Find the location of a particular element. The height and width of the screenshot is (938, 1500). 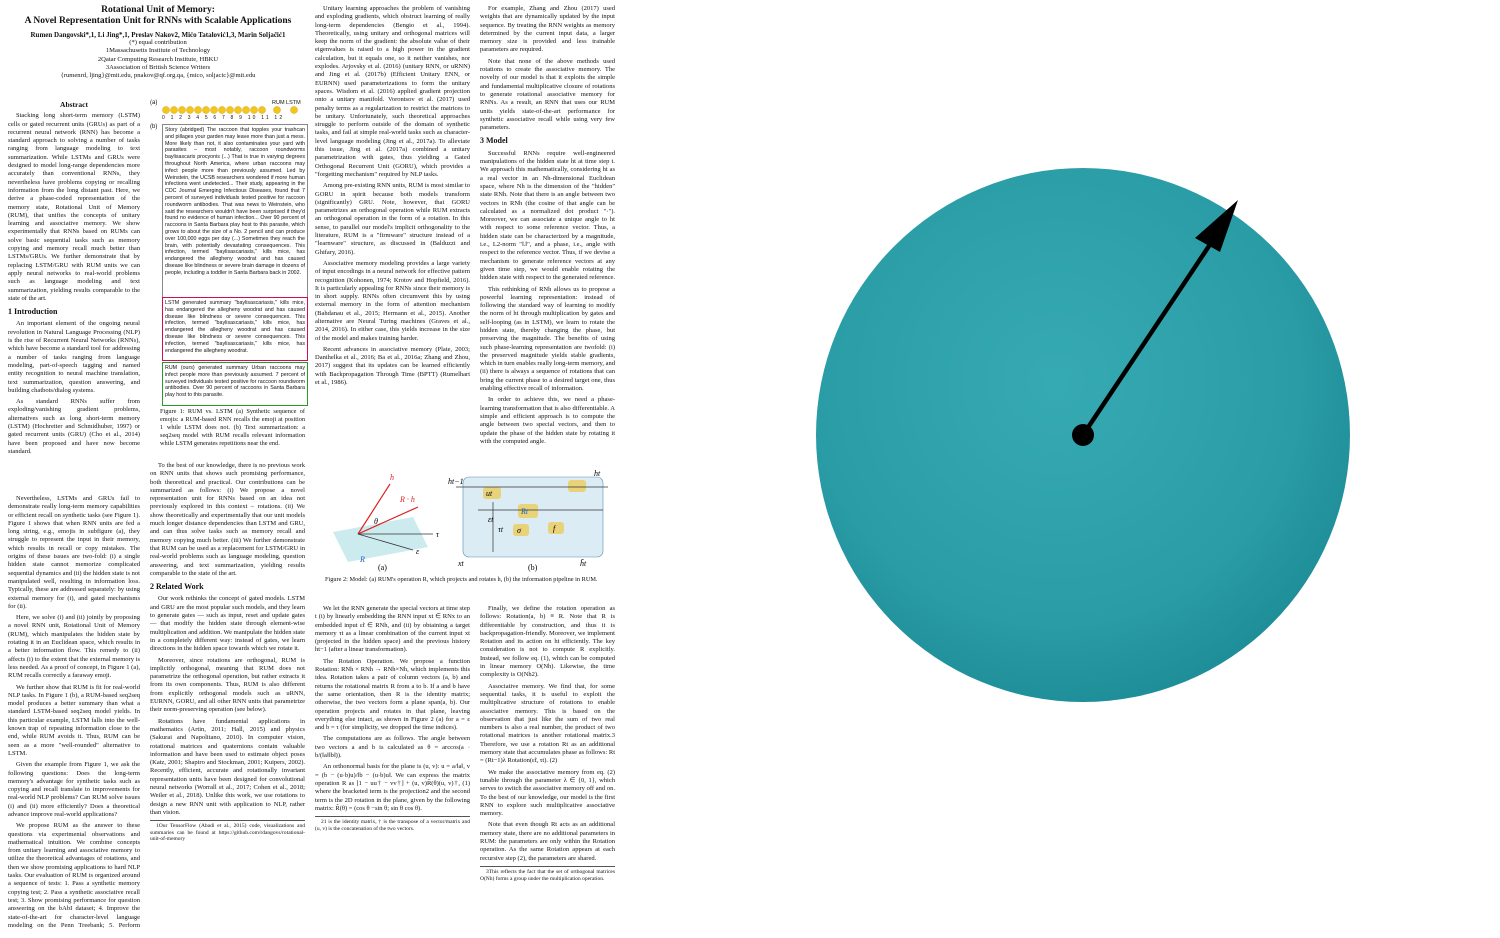

label: h is located at coordinates (392, 477).